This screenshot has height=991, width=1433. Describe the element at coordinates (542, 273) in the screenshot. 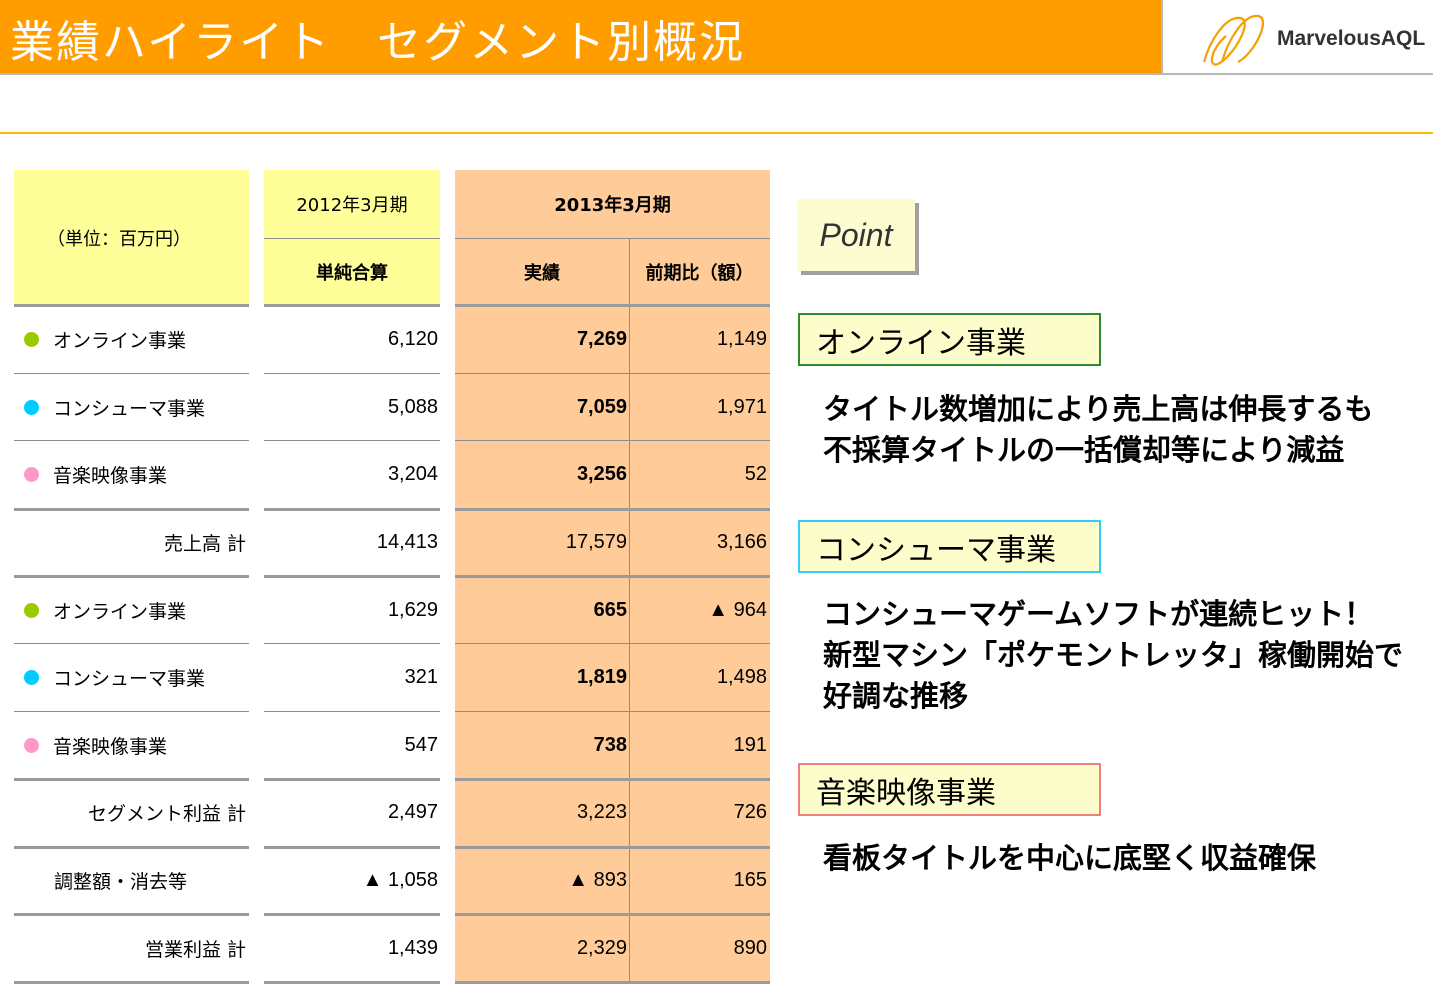

I see `col-actual-header: 実績` at that location.